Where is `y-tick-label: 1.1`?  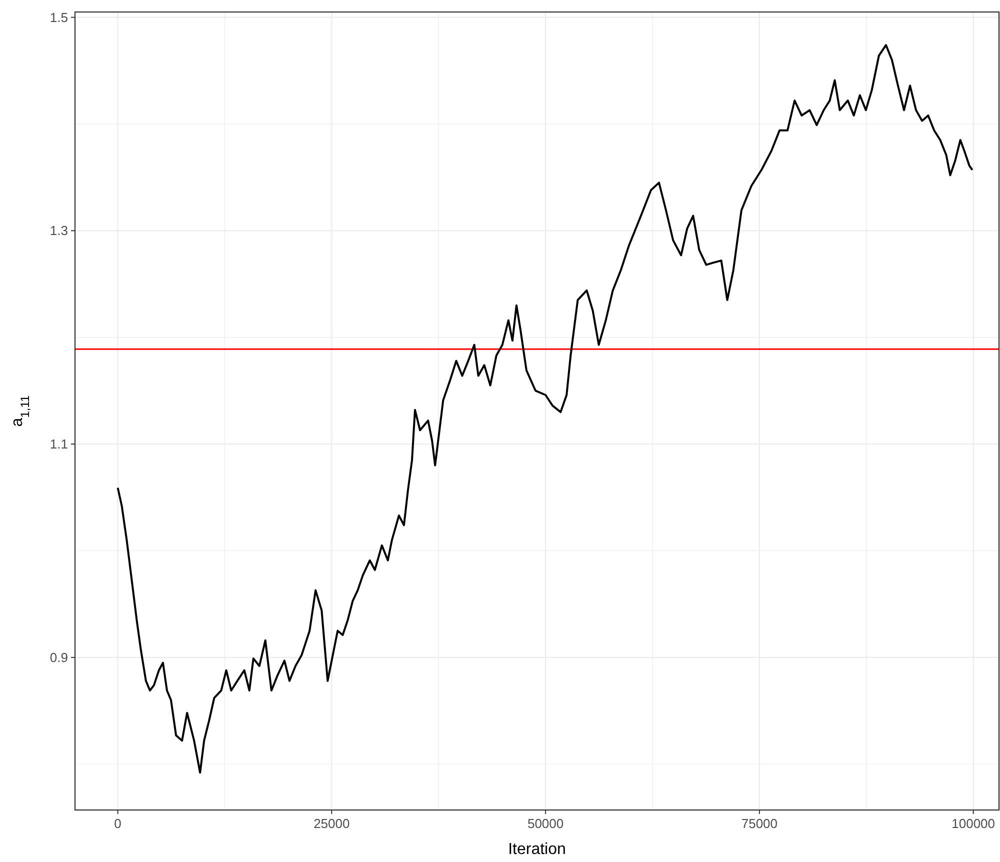
y-tick-label: 1.1 is located at coordinates (59, 444).